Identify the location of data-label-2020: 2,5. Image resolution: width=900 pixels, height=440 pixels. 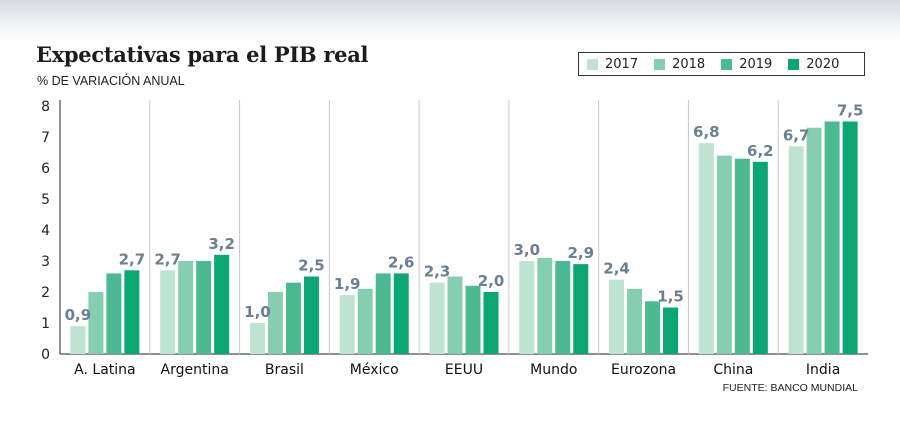
(311, 266).